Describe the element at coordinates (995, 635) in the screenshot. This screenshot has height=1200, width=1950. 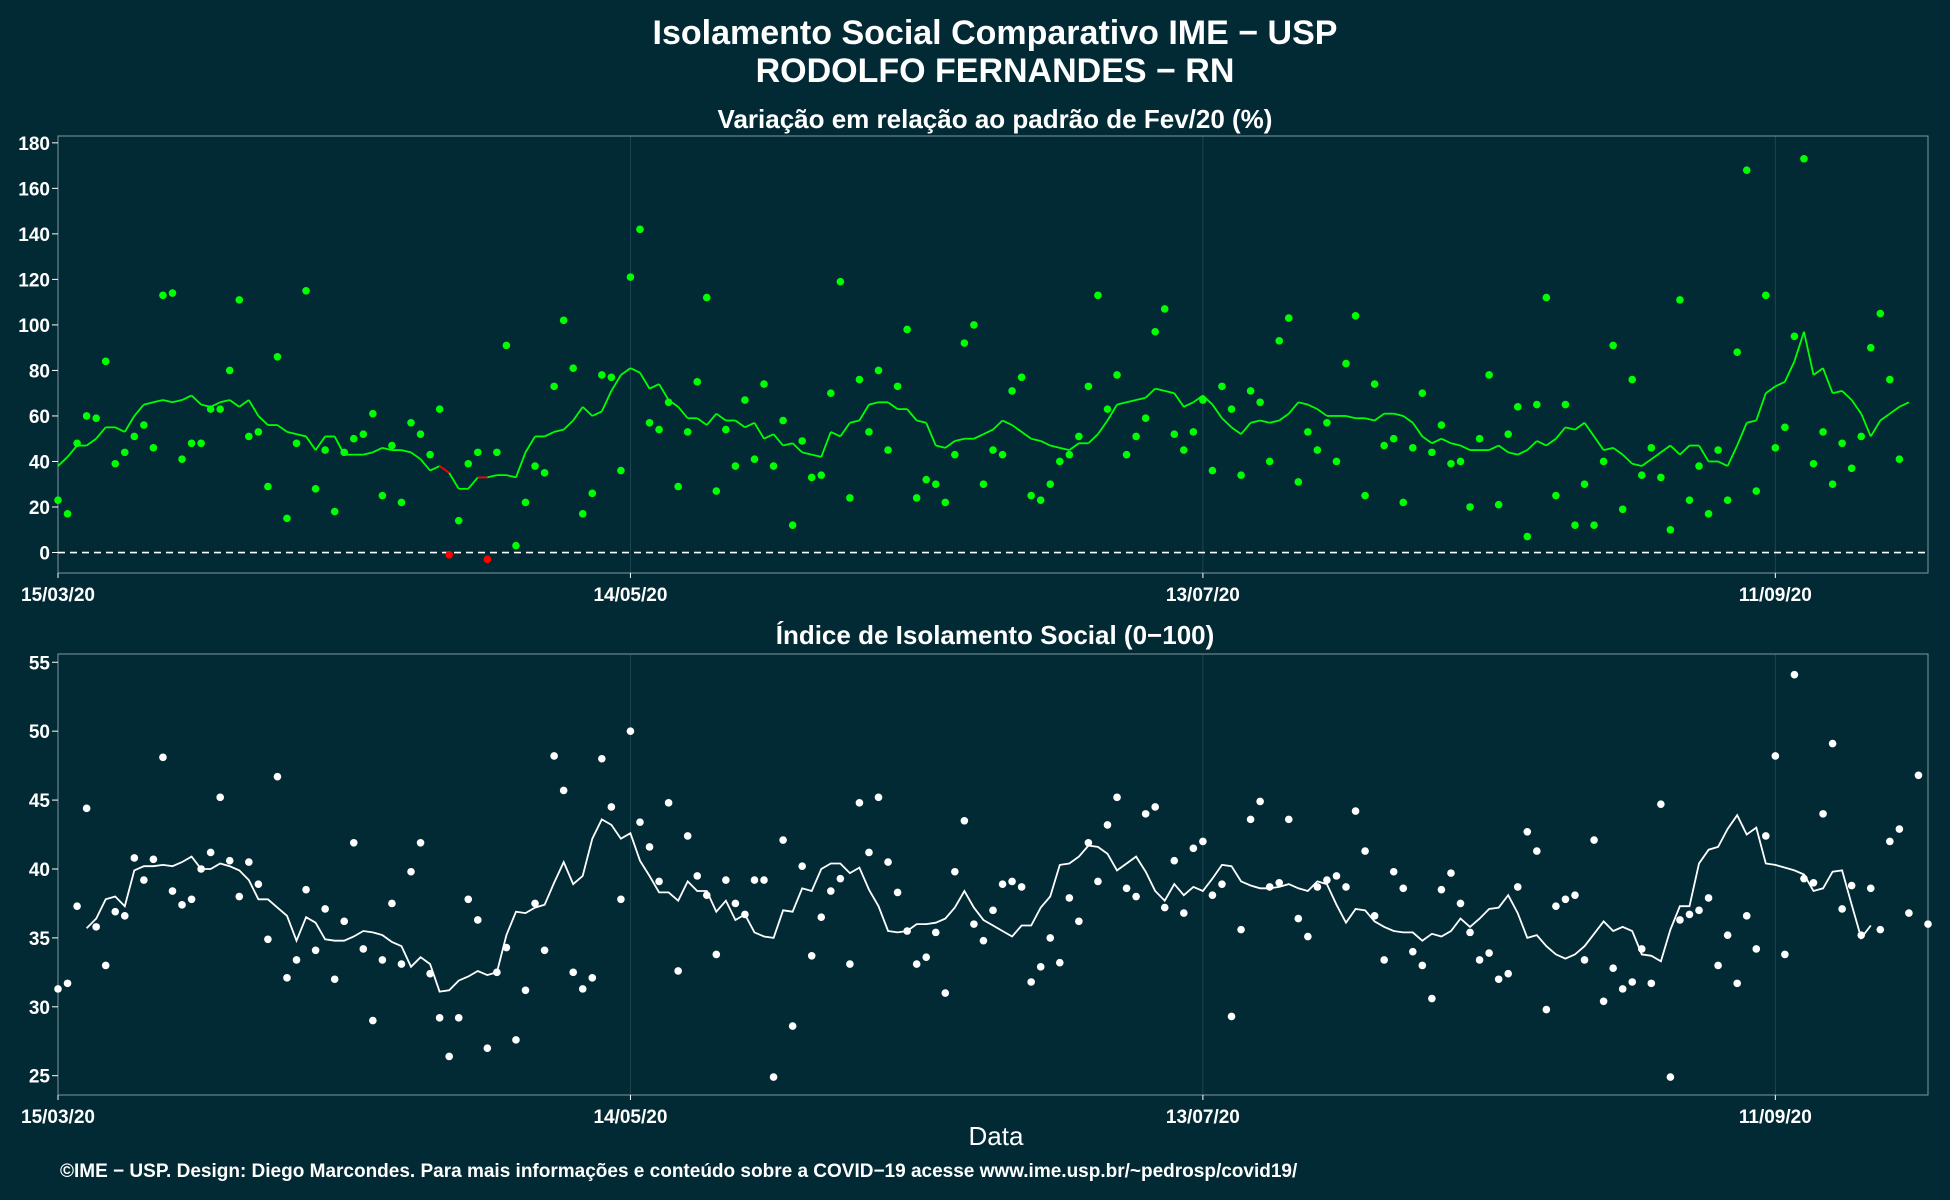
I see `panel2-title: Índice de Isolamento Social (0−100)` at that location.